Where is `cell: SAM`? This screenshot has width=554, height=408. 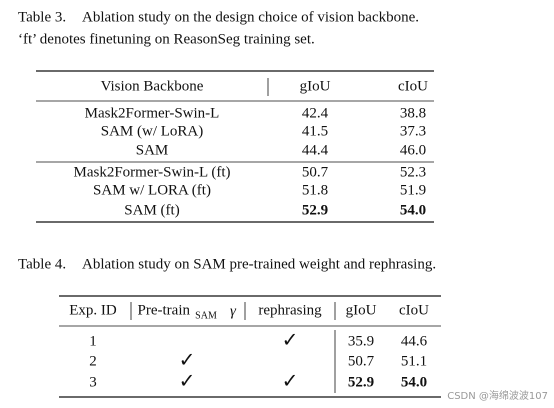 cell: SAM is located at coordinates (152, 150).